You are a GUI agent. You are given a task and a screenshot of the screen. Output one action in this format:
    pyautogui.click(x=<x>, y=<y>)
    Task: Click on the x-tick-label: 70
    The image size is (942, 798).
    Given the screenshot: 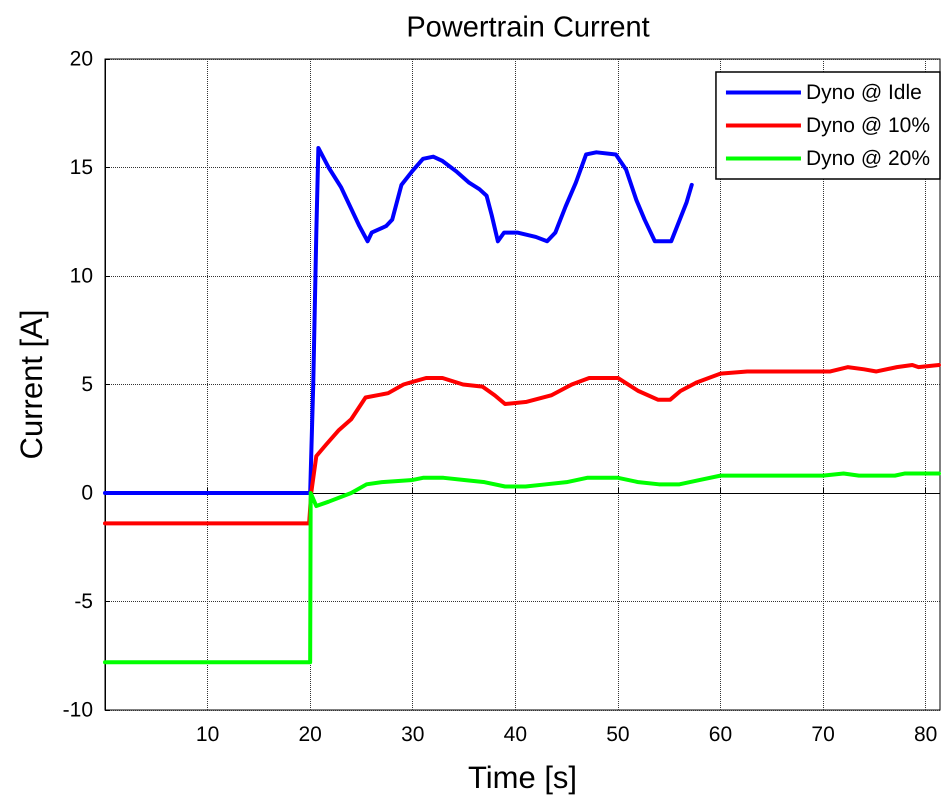 What is the action you would take?
    pyautogui.click(x=823, y=734)
    